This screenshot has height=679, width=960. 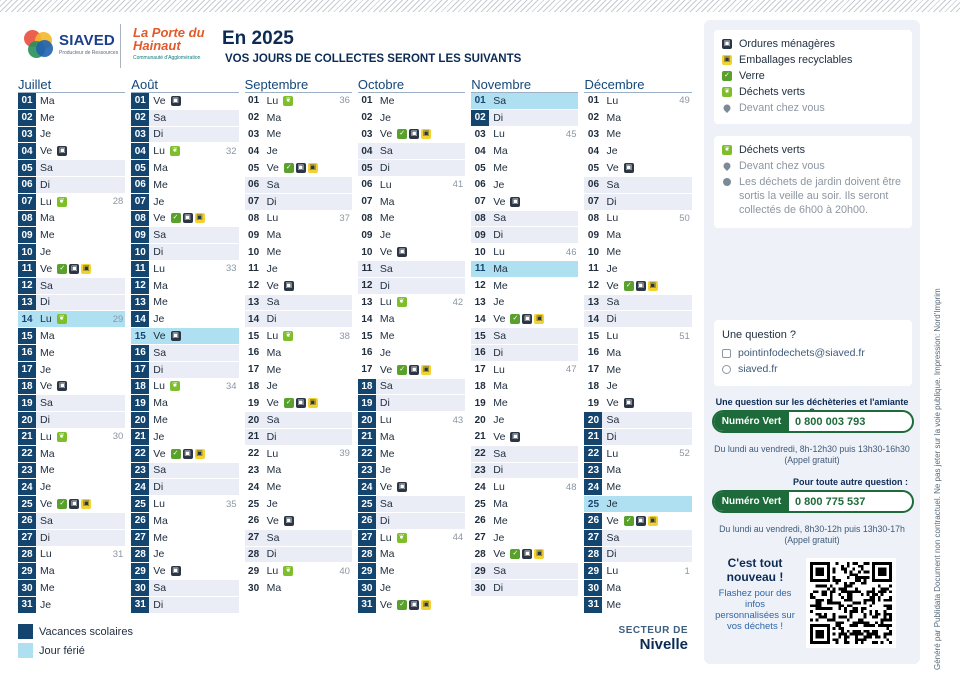 I want to click on day-row: 25 Sa, so click(x=411, y=504).